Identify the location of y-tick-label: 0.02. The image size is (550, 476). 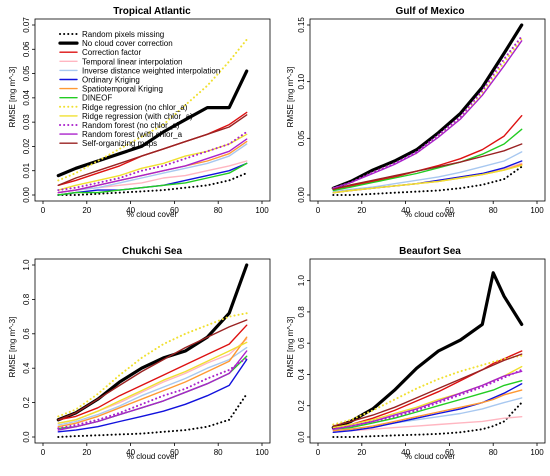
(26, 146).